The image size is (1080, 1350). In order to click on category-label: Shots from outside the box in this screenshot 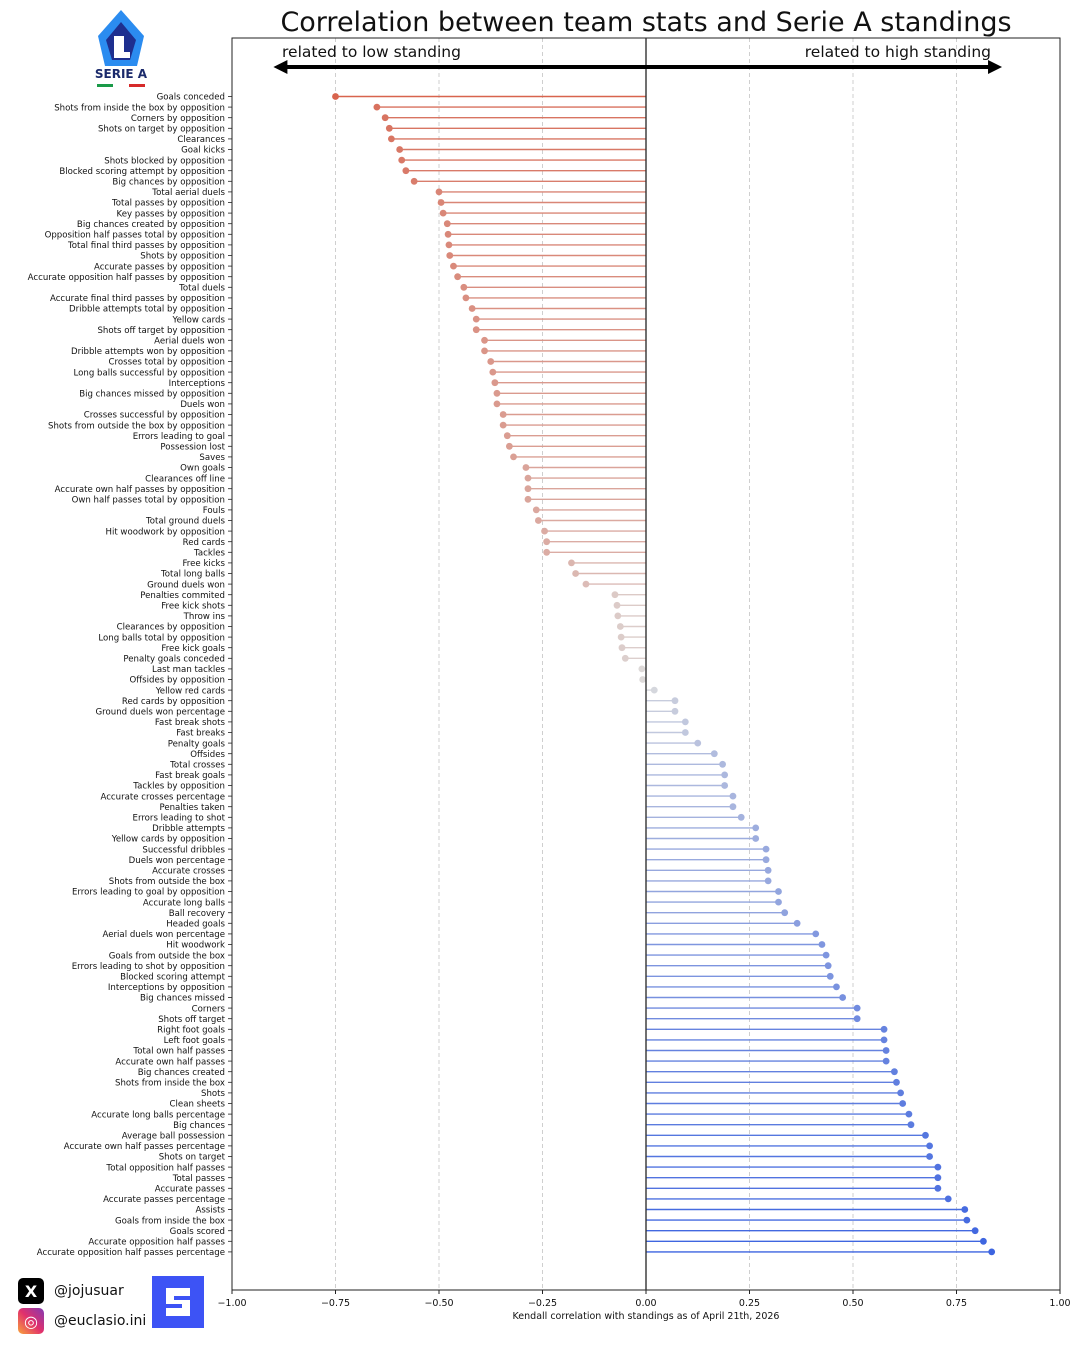, I will do `click(167, 882)`.